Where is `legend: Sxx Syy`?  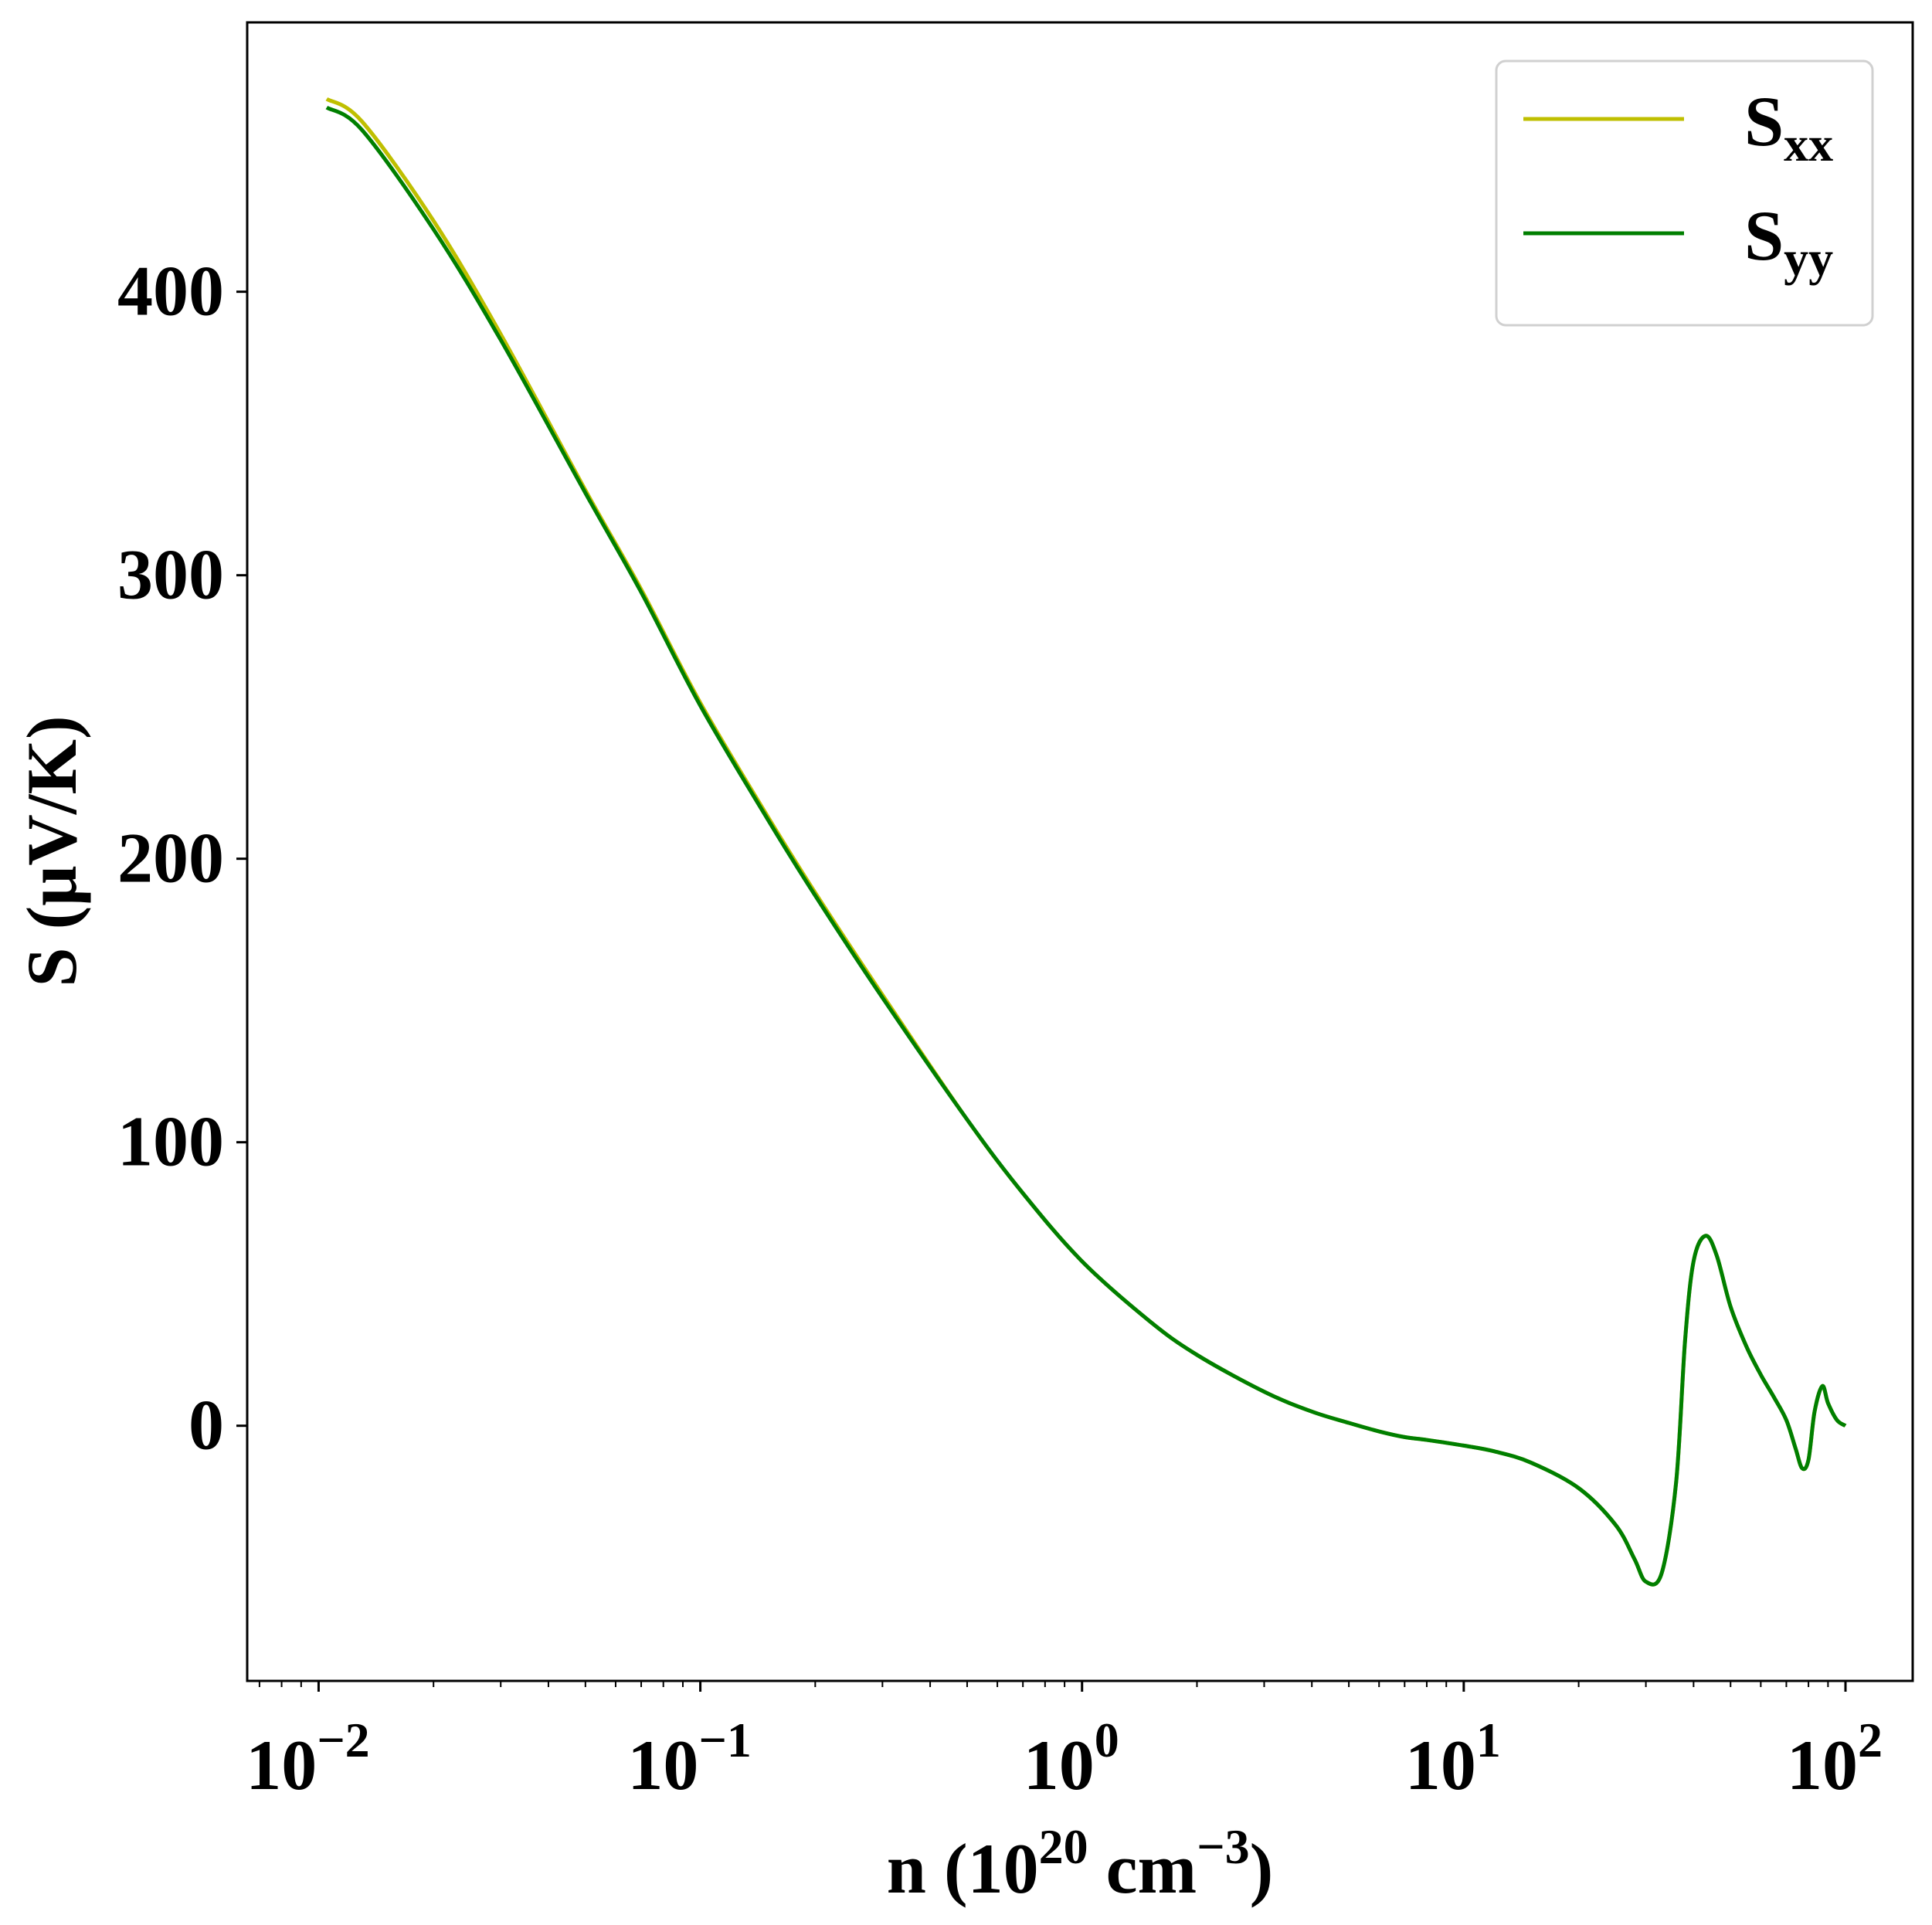
legend: Sxx Syy is located at coordinates (1685, 193).